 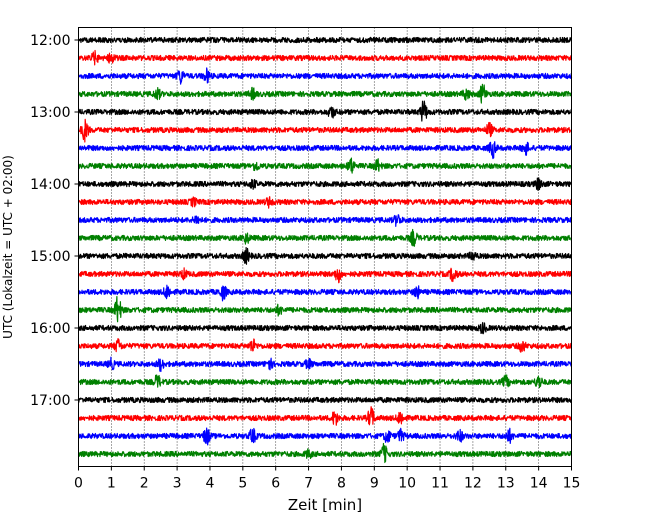 What do you see at coordinates (308, 484) in the screenshot?
I see `x-tick-label: 7` at bounding box center [308, 484].